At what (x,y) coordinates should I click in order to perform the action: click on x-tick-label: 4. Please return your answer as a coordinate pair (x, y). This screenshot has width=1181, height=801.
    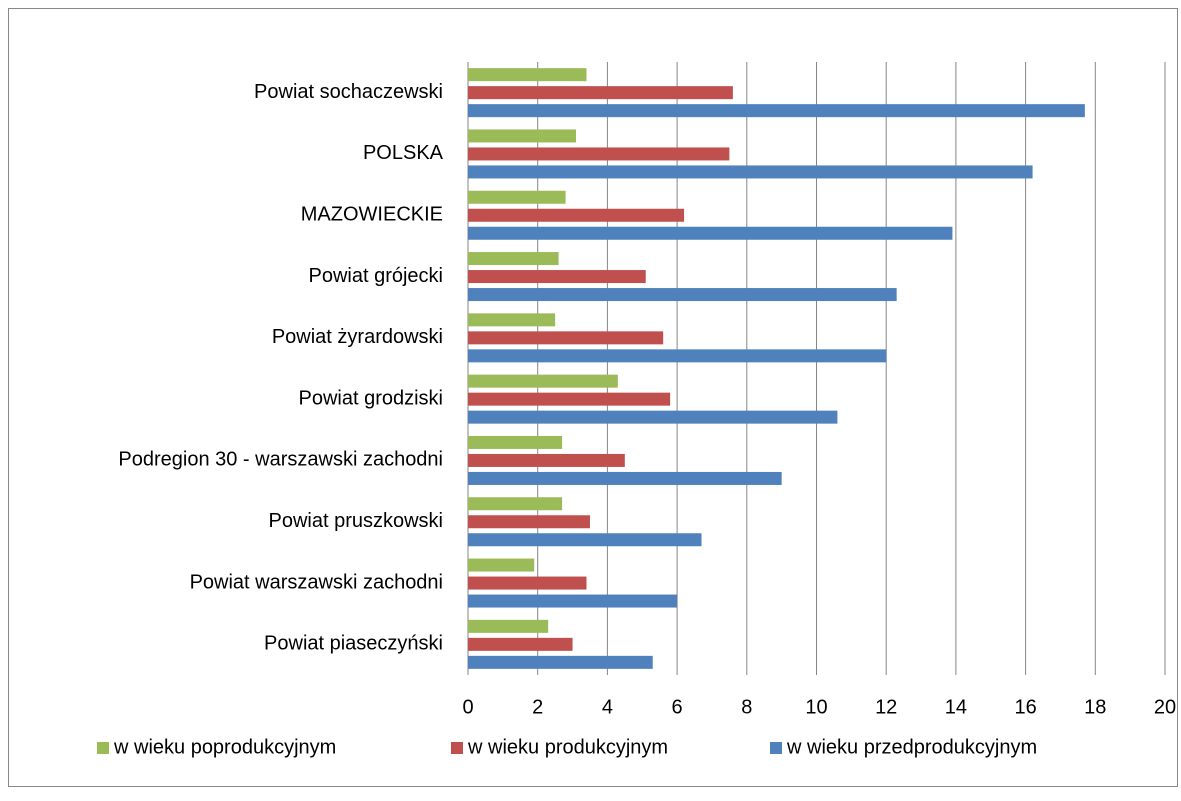
    Looking at the image, I should click on (607, 707).